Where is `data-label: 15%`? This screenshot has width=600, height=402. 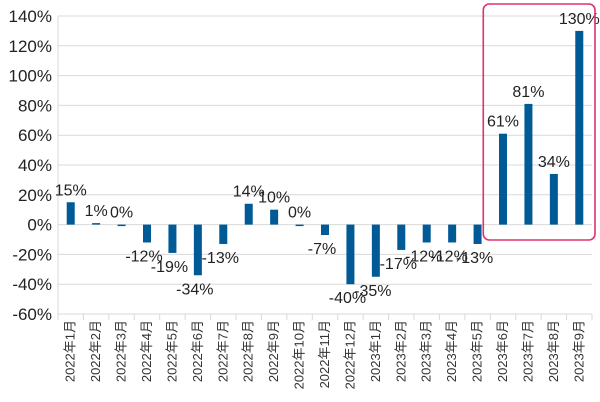
data-label: 15% is located at coordinates (71, 190).